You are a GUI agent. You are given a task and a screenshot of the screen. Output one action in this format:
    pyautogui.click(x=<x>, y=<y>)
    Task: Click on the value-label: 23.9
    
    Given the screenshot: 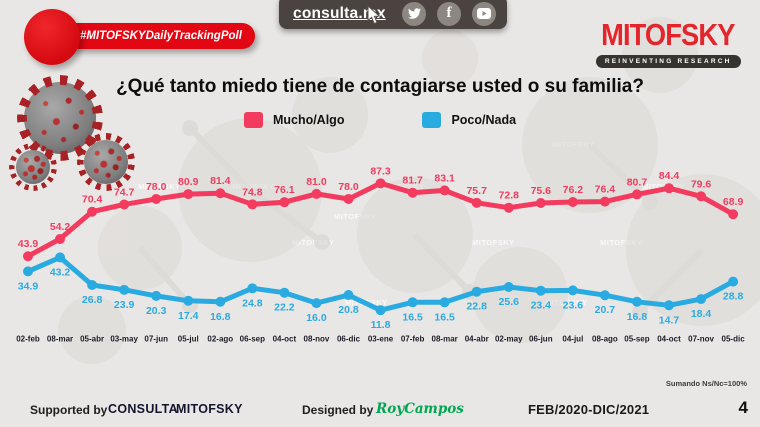 What is the action you would take?
    pyautogui.click(x=124, y=305)
    